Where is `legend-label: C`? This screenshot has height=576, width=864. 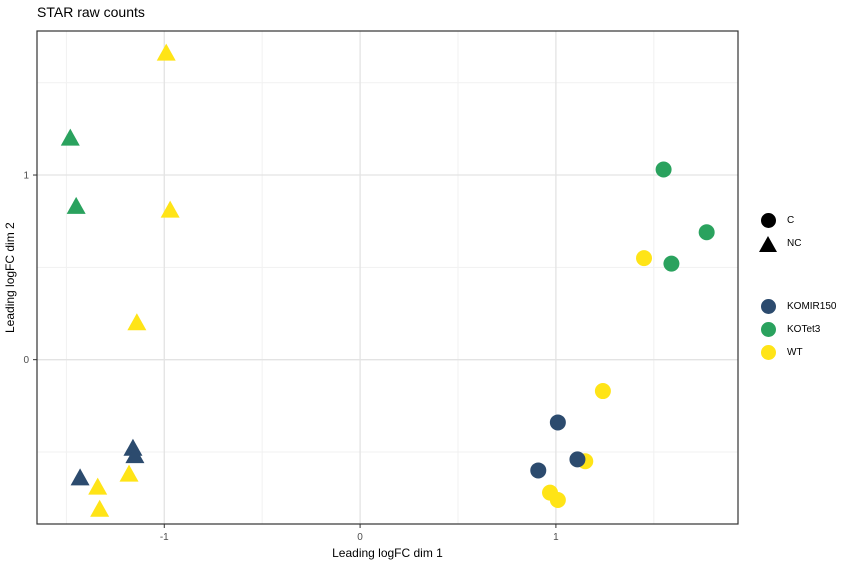 legend-label: C is located at coordinates (791, 220).